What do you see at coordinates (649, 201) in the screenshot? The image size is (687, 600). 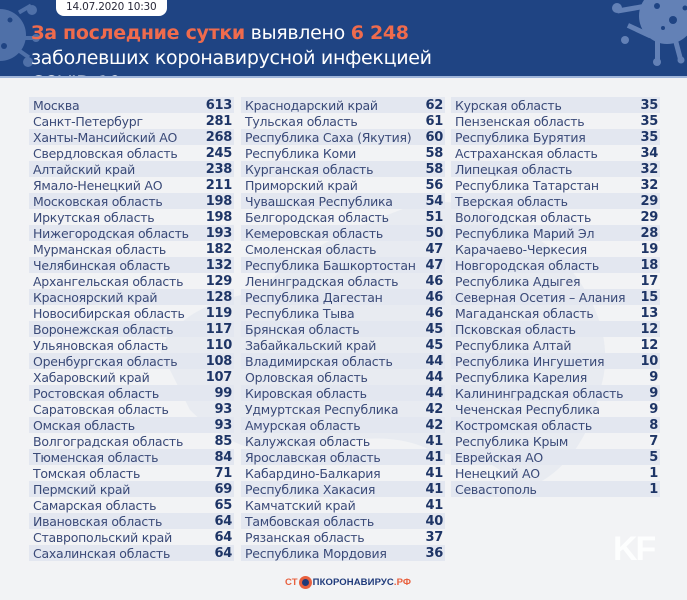 I see `case-count: 29` at bounding box center [649, 201].